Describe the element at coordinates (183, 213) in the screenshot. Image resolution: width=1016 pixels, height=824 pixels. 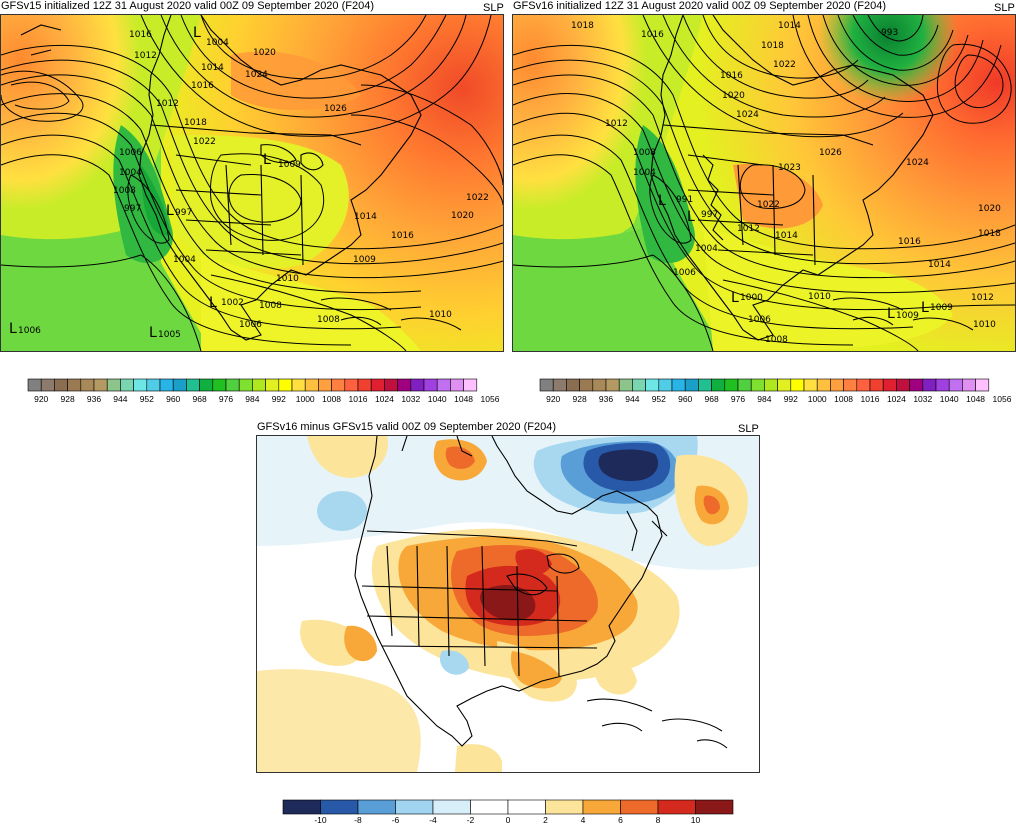
I see `low-value: 997` at that location.